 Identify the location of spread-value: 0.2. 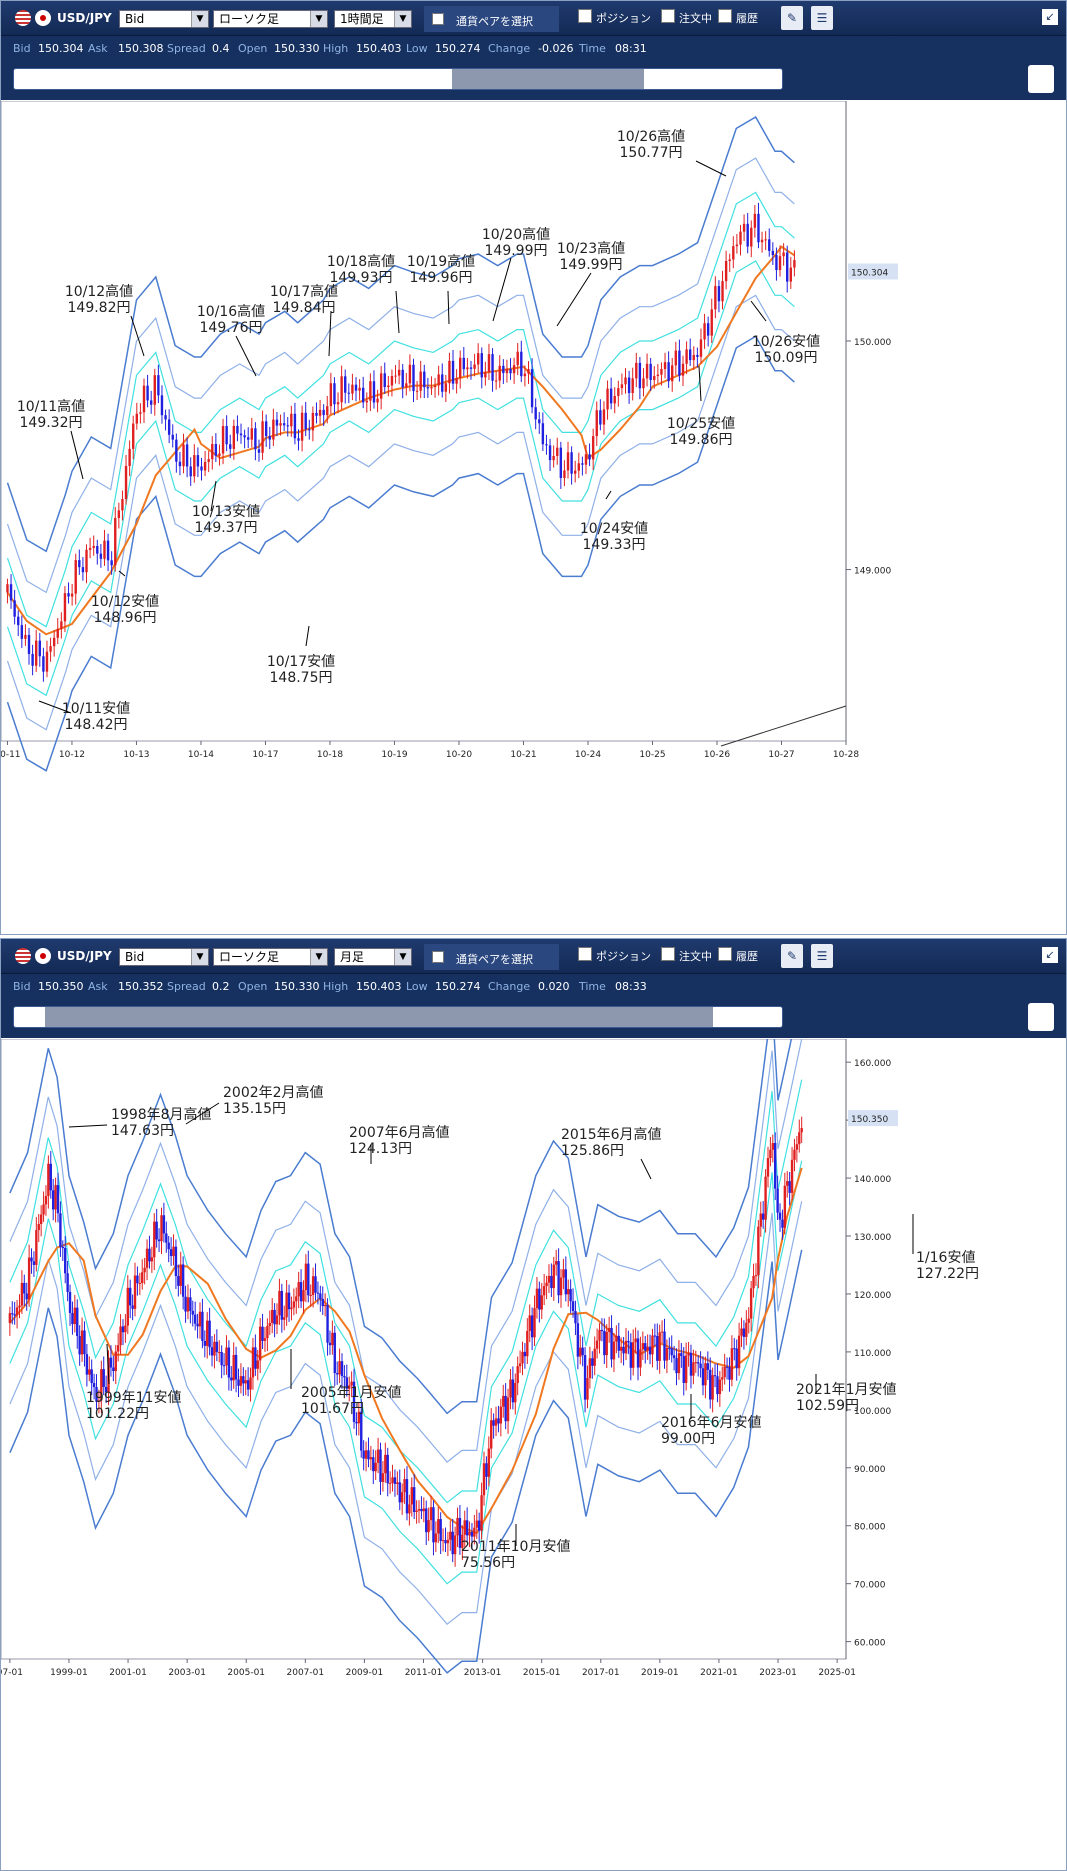
(221, 986).